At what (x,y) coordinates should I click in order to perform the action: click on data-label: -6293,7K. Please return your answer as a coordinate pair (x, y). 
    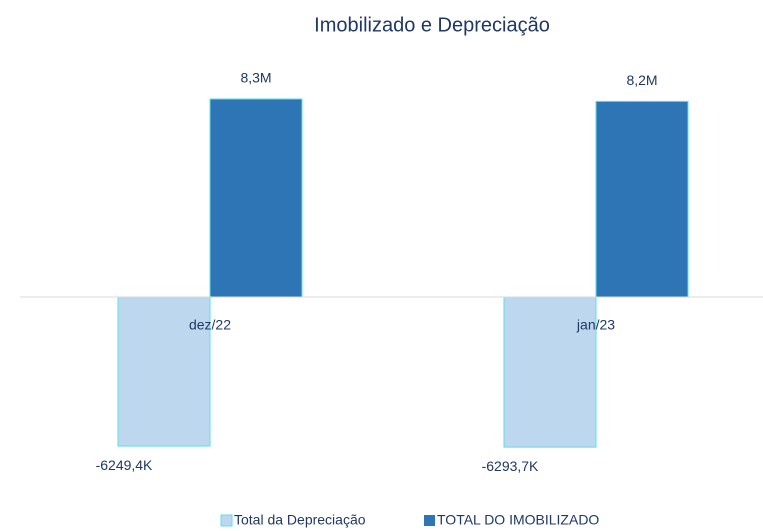
    Looking at the image, I should click on (510, 466).